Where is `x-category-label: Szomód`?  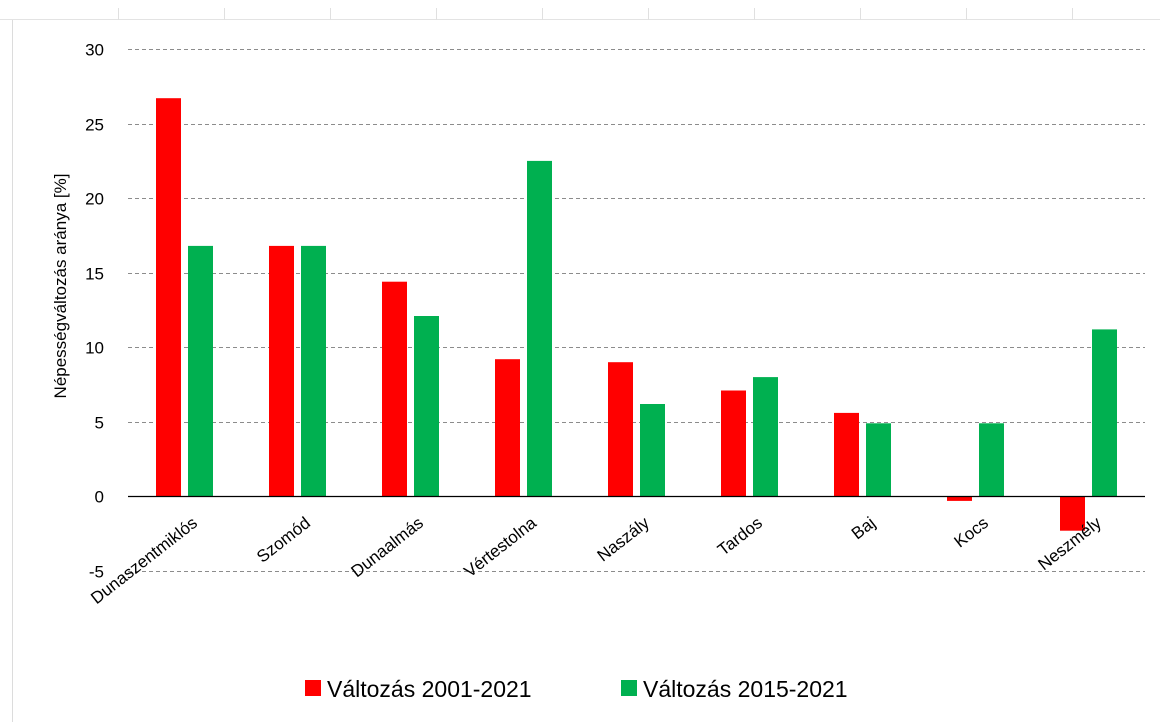
x-category-label: Szomód is located at coordinates (283, 539).